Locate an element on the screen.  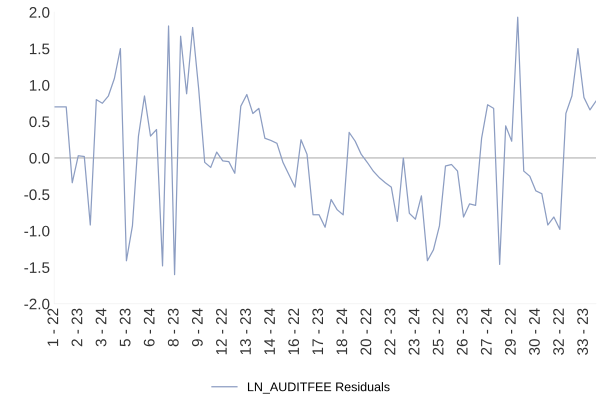
x-tick-label: 1 - 22 is located at coordinates (52, 327).